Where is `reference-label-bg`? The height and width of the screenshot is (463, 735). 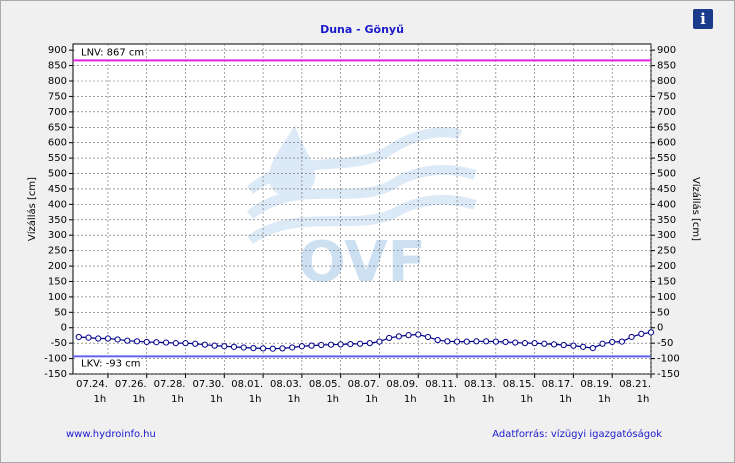
reference-label-bg is located at coordinates (107, 52).